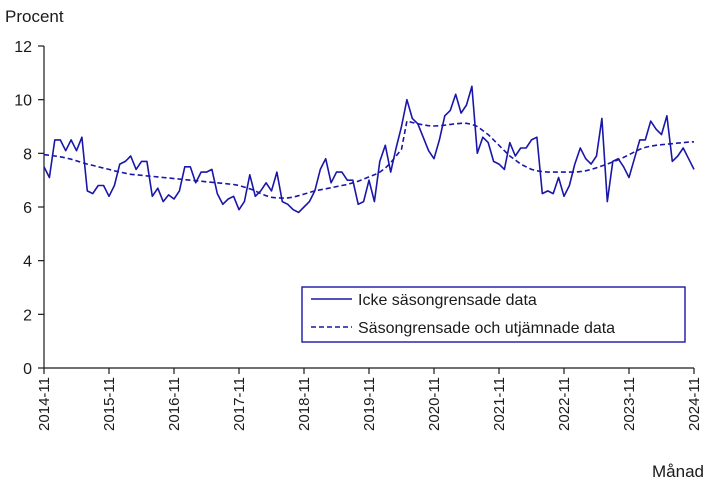 This screenshot has width=709, height=489. Describe the element at coordinates (486, 328) in the screenshot. I see `legend-label: Säsongrensade och utjämnade data` at that location.